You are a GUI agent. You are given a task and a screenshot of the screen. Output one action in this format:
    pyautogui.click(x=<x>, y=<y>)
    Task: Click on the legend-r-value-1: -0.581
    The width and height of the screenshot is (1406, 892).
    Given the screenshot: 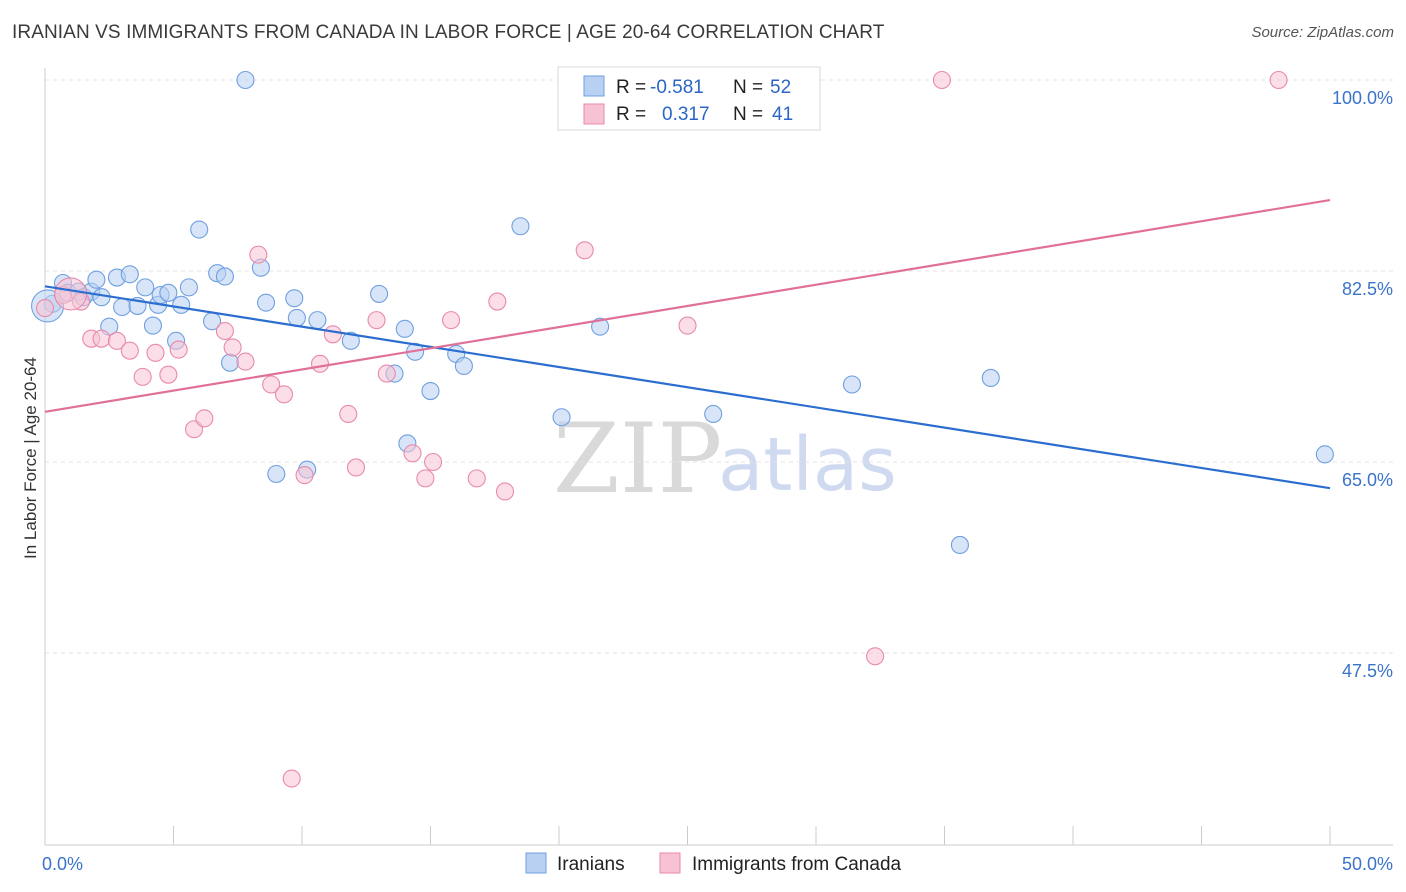 What is the action you would take?
    pyautogui.click(x=677, y=87)
    